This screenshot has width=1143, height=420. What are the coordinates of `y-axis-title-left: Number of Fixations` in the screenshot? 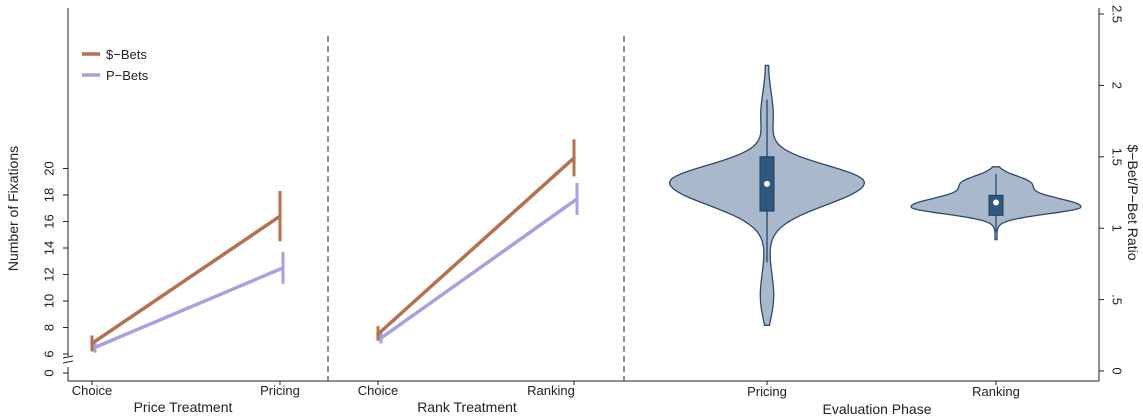 It's located at (13, 208).